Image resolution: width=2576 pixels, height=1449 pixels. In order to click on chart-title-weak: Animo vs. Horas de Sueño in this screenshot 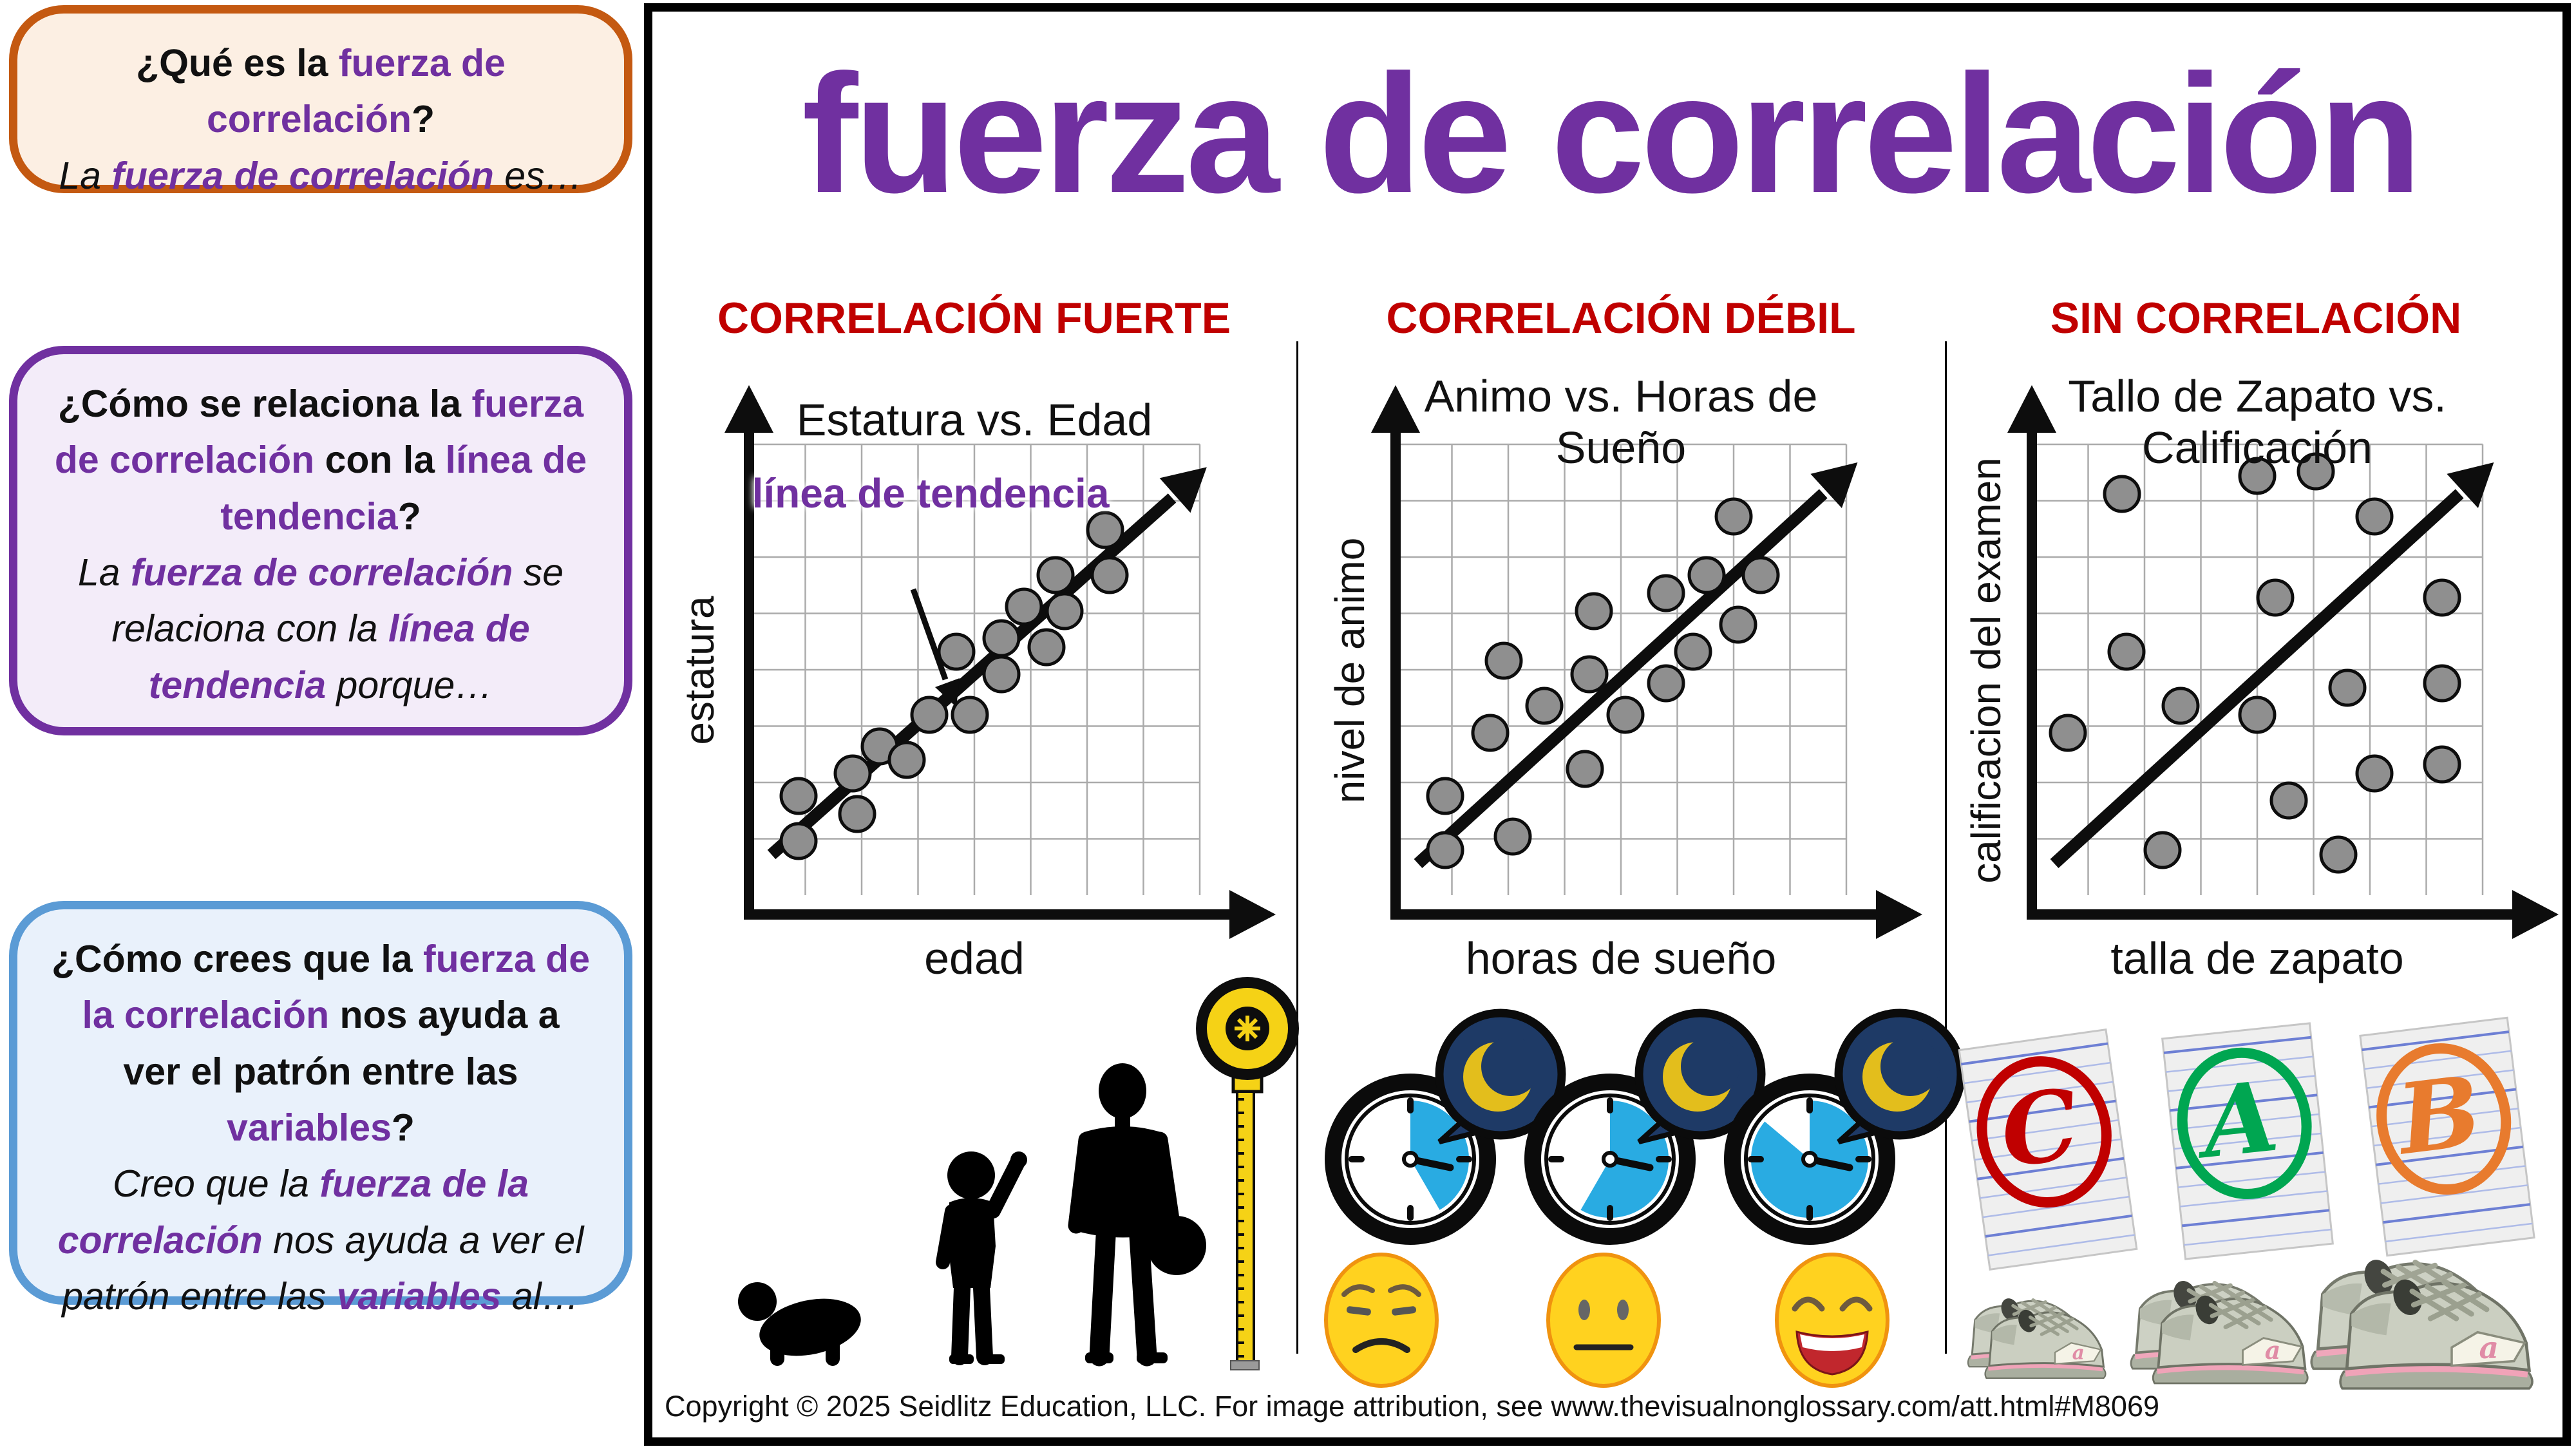, I will do `click(1621, 422)`.